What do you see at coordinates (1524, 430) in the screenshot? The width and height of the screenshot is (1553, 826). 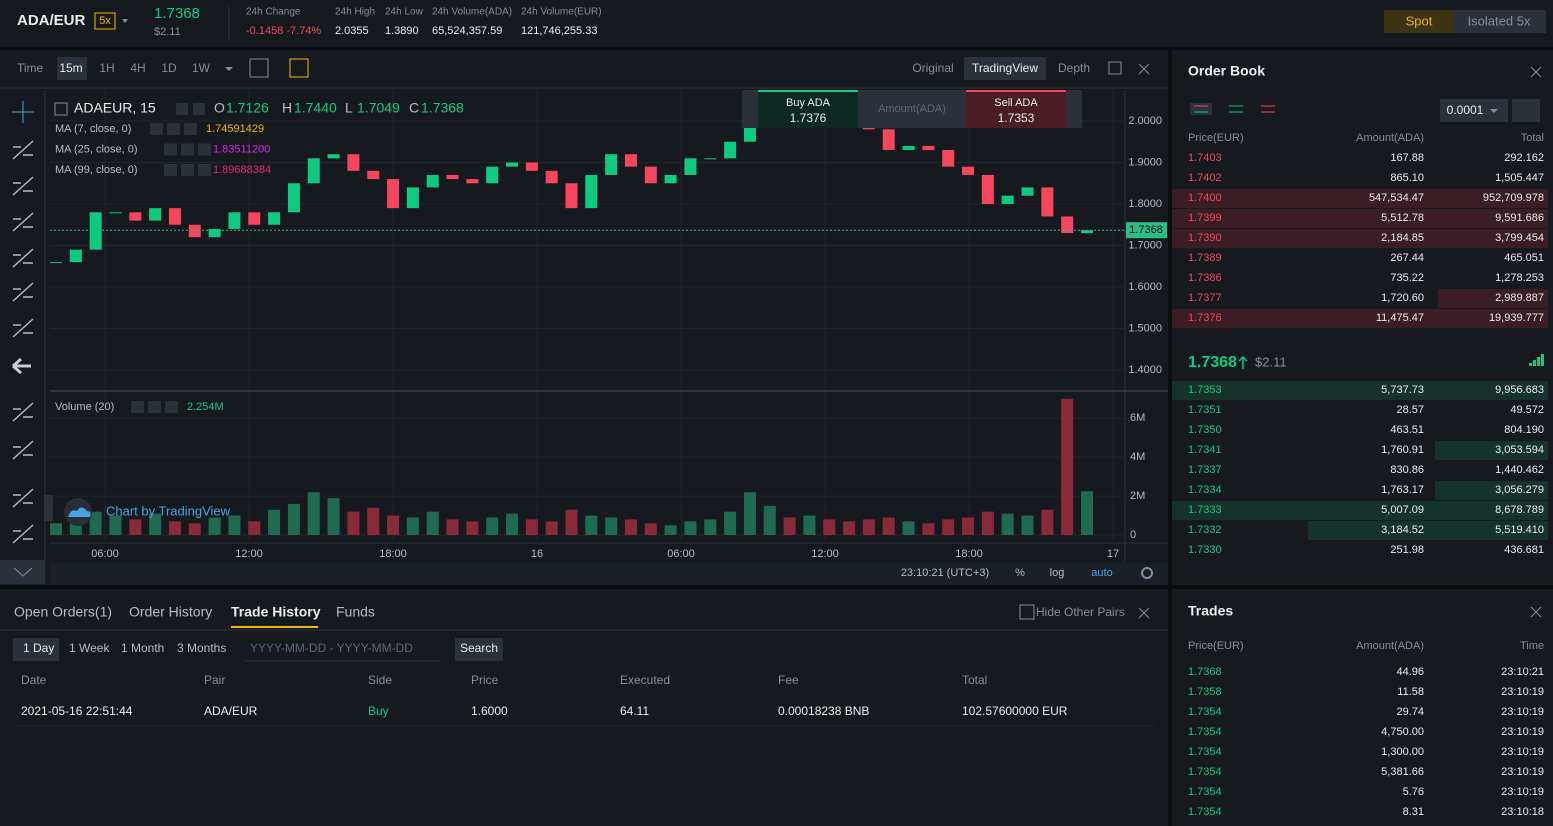 I see `order-cell: 804.190` at bounding box center [1524, 430].